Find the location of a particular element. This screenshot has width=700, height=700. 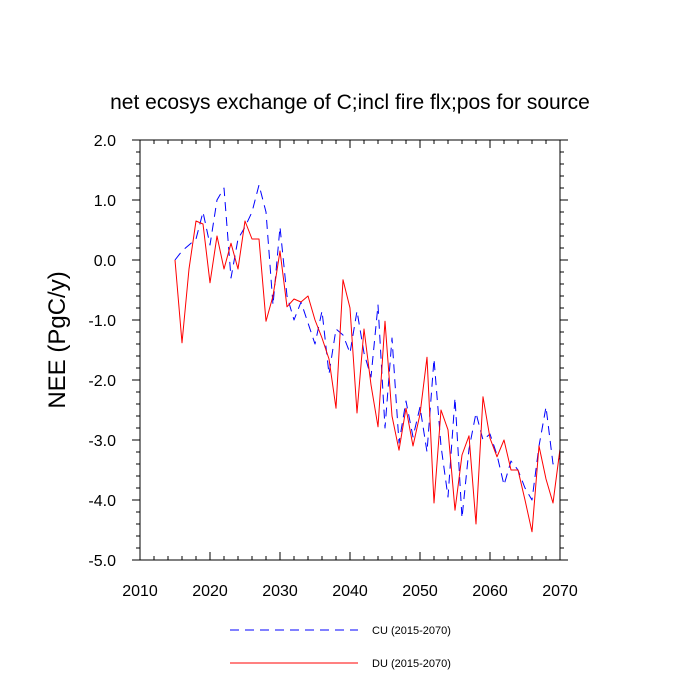

x-tick-label: 2050 is located at coordinates (420, 591).